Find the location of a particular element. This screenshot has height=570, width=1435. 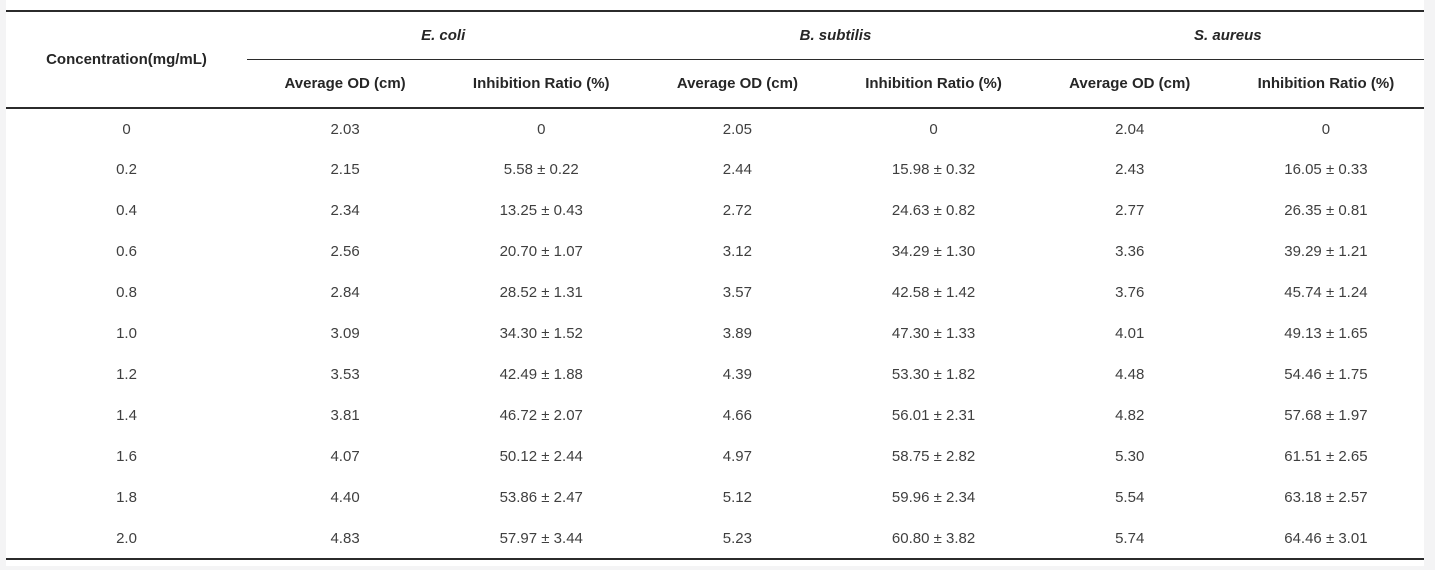

ecoli-ratio-value: 28.52 ± 1.31 is located at coordinates (541, 292).